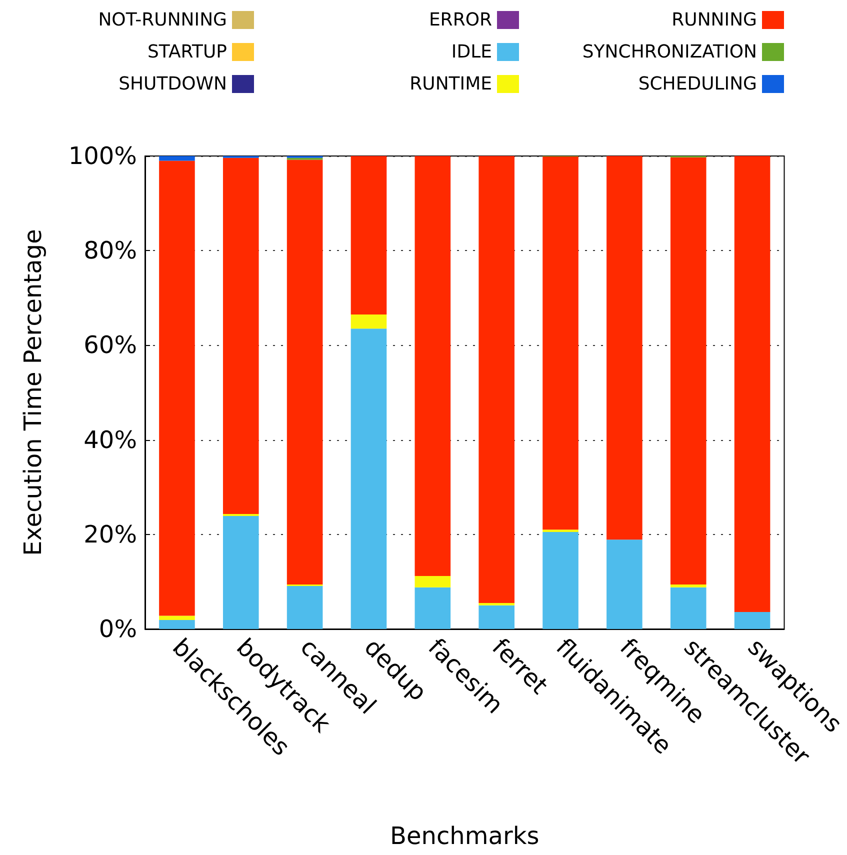  What do you see at coordinates (172, 84) in the screenshot?
I see `legend-label: SHUTDOWN` at bounding box center [172, 84].